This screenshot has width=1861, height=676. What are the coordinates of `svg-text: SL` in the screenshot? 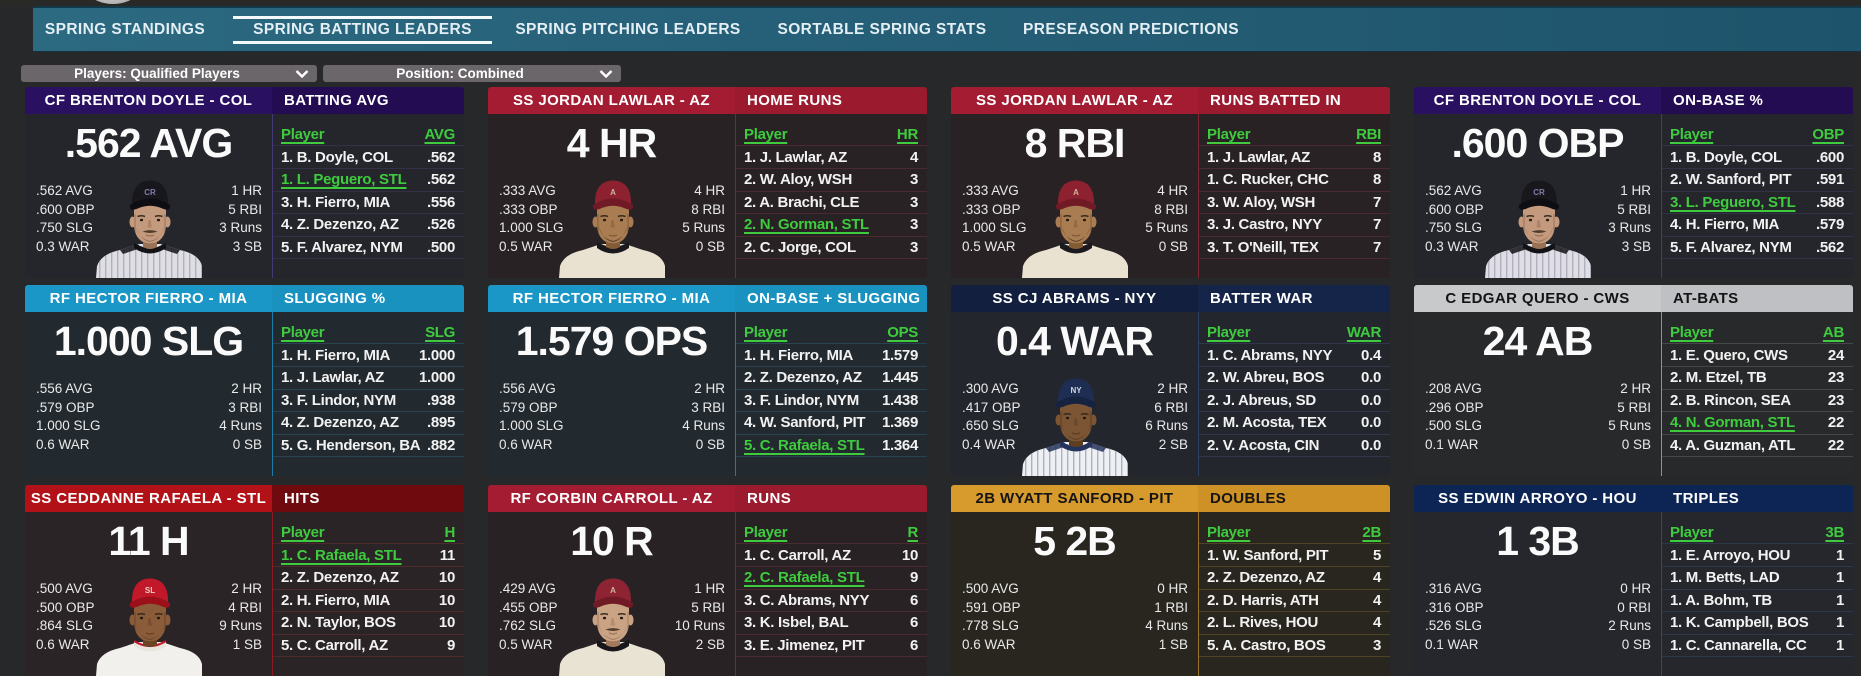 It's located at (150, 590).